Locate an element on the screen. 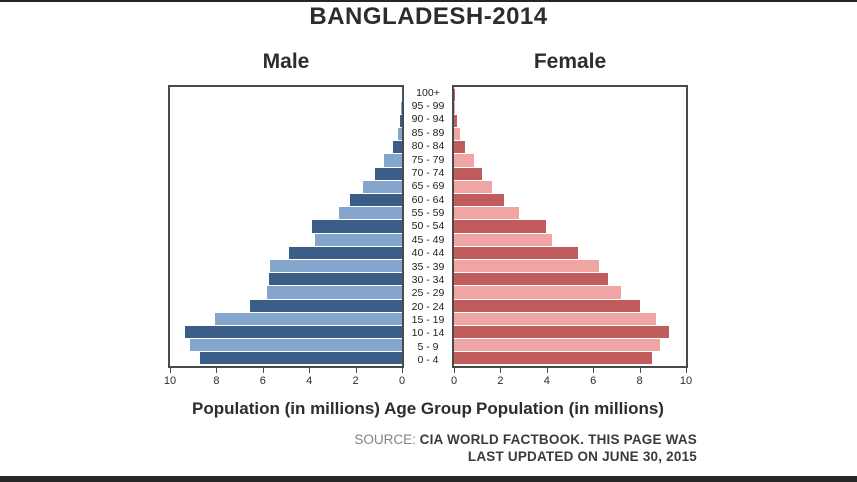  age-group-label: 100+ is located at coordinates (428, 92).